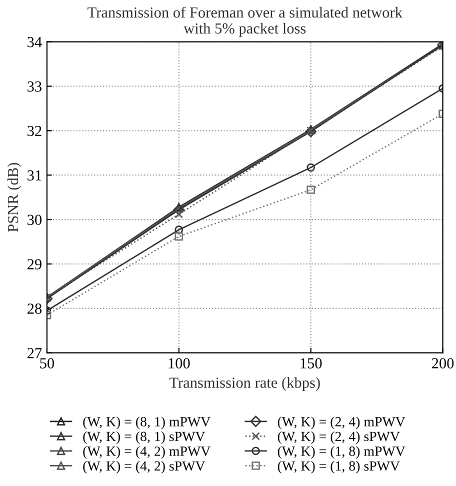 This screenshot has height=486, width=456. Describe the element at coordinates (35, 219) in the screenshot. I see `y-tick-label: 30` at that location.